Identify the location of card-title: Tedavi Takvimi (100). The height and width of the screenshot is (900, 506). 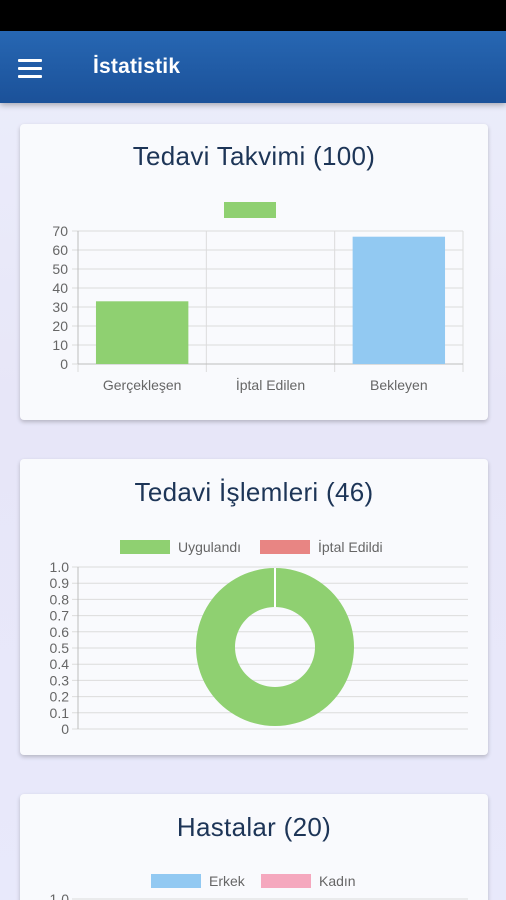
(254, 156).